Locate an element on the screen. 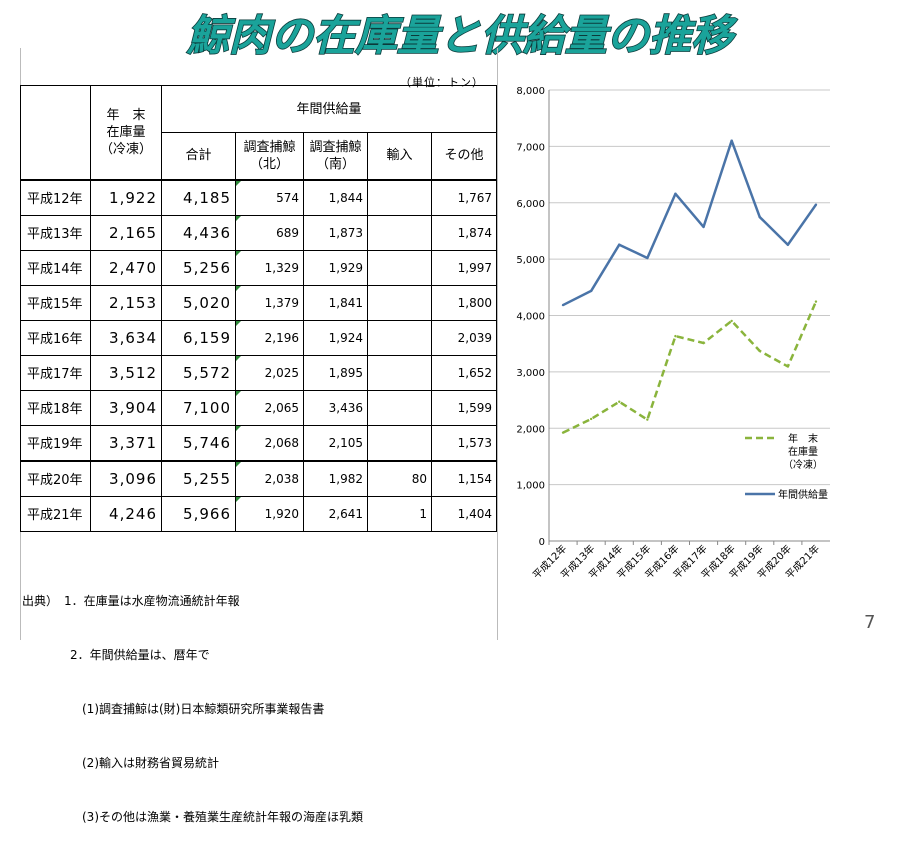 Image resolution: width=900 pixels, height=844 pixels. cell-year: 平成18年 is located at coordinates (55, 407).